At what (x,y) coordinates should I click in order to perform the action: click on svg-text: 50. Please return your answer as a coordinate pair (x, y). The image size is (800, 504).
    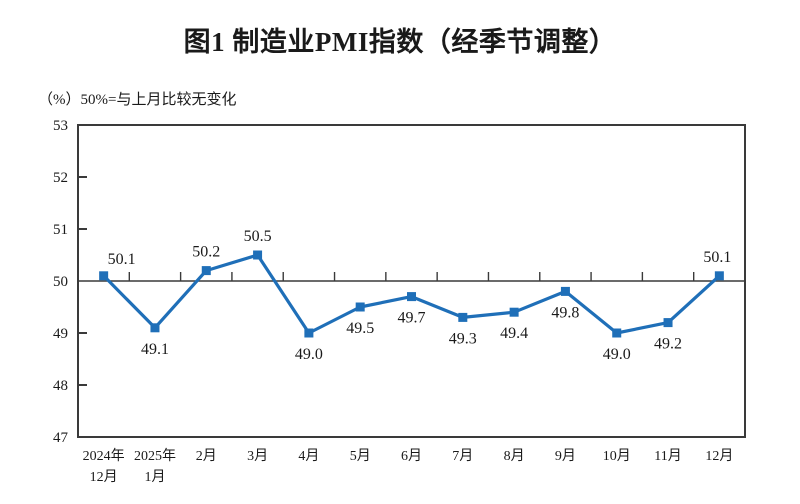
    Looking at the image, I should click on (60, 282).